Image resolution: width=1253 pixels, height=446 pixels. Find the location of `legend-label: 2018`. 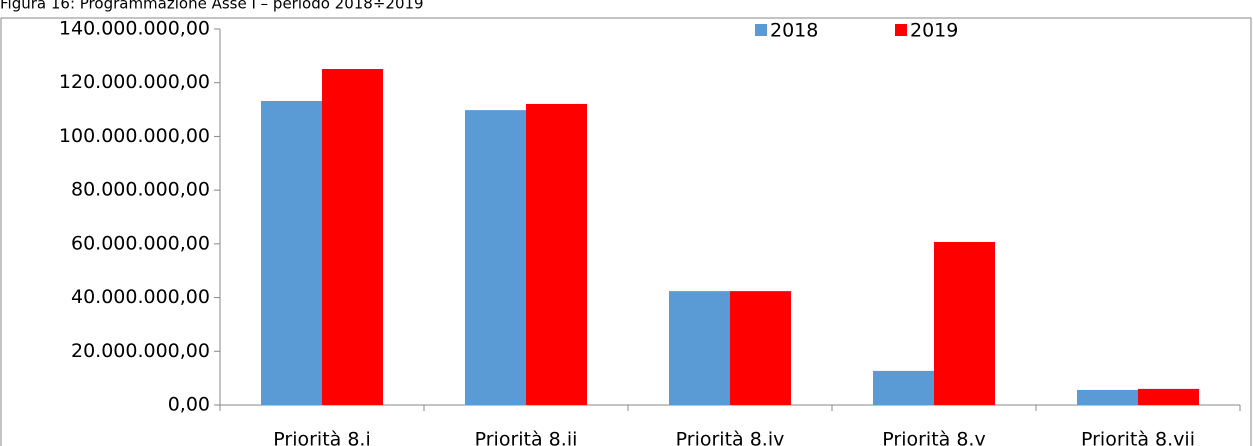

legend-label: 2018 is located at coordinates (794, 31).